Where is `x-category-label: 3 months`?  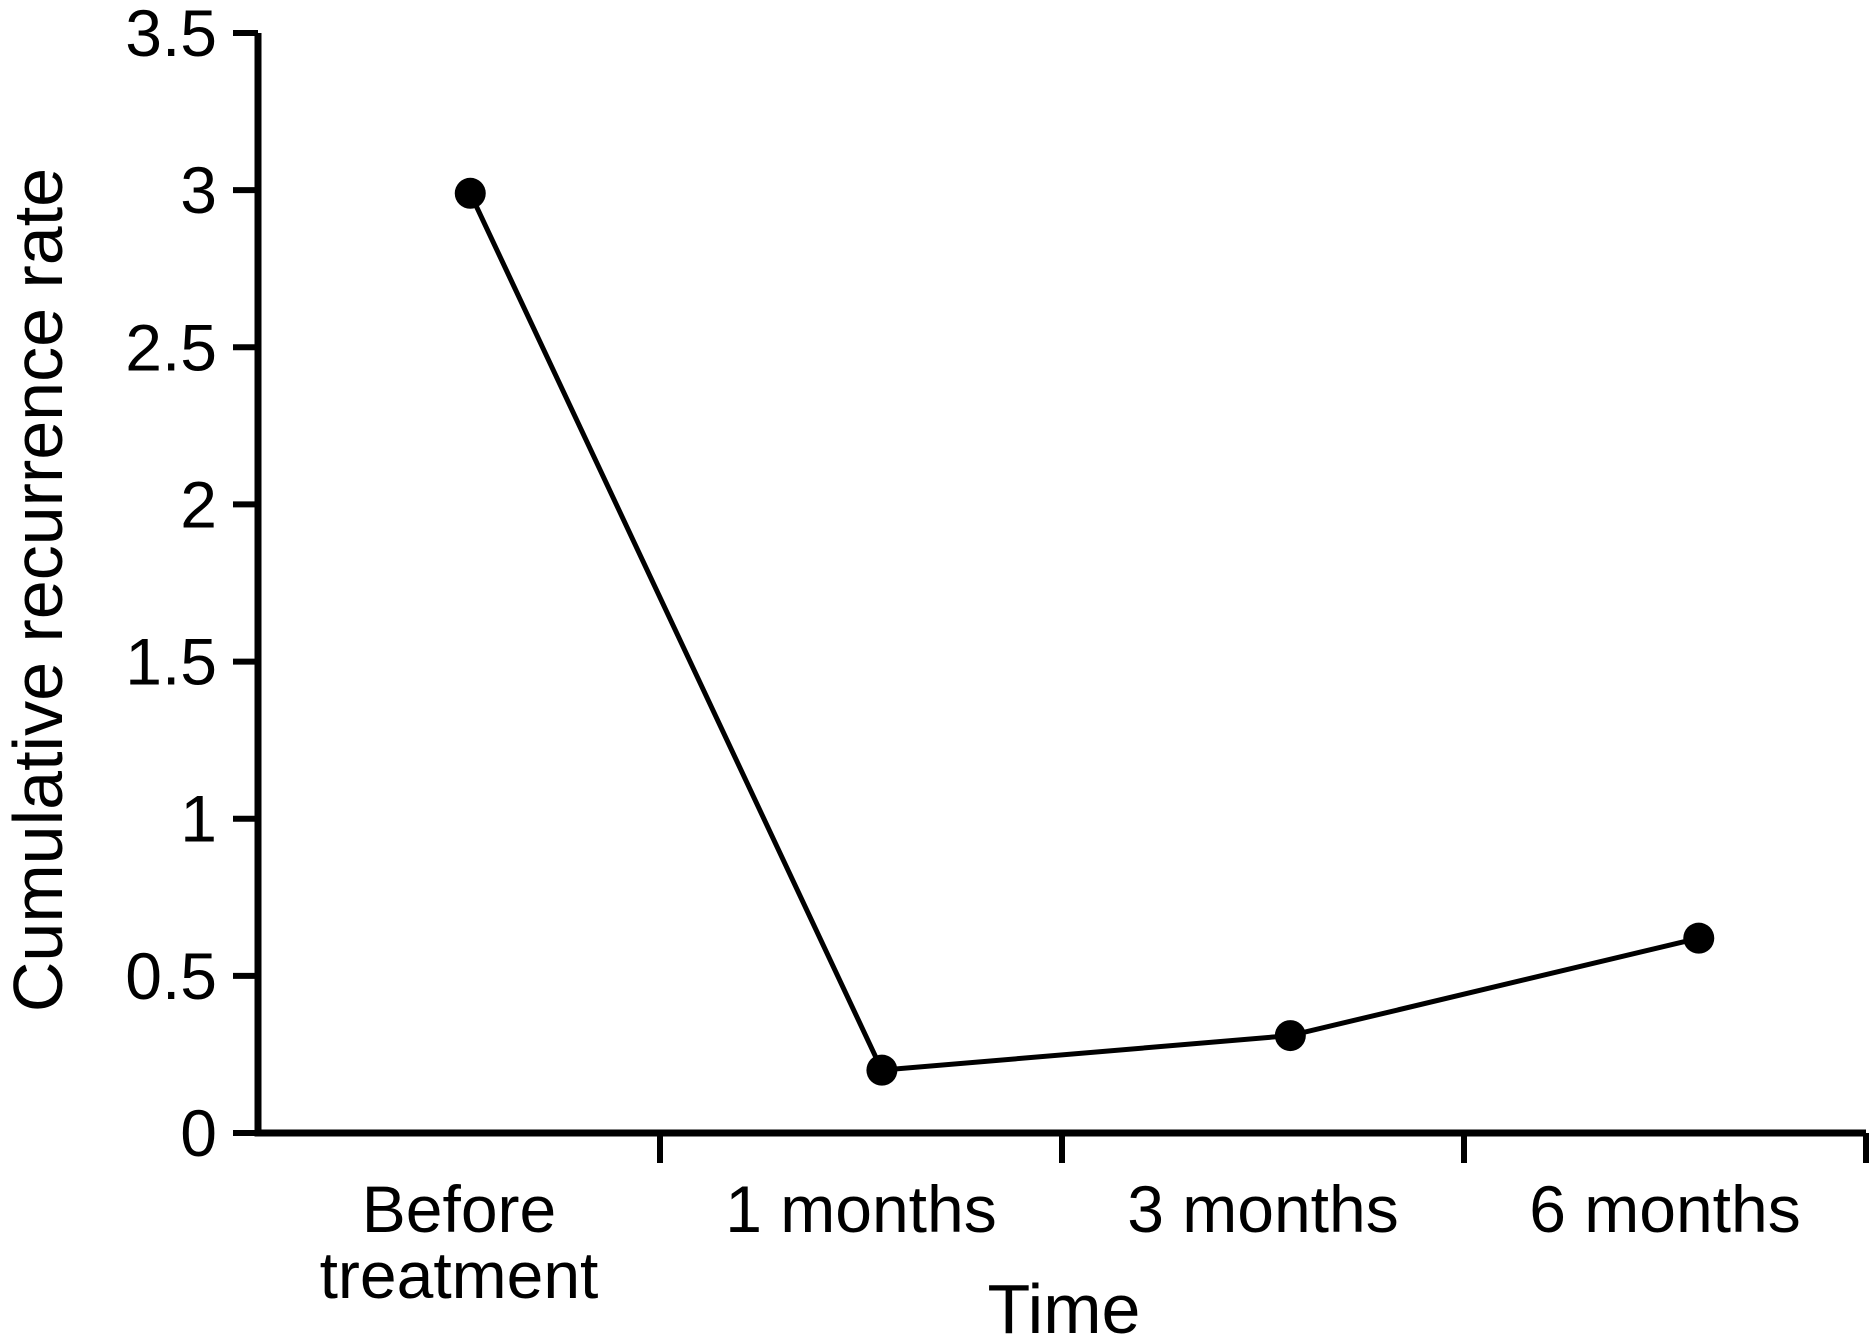 x-category-label: 3 months is located at coordinates (1262, 1209).